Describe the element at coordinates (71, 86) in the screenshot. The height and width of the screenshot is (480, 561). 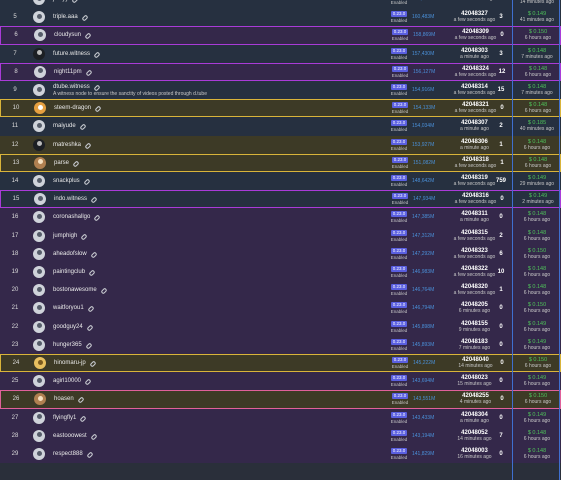
I see `witness-name-link: dtube.witness` at that location.